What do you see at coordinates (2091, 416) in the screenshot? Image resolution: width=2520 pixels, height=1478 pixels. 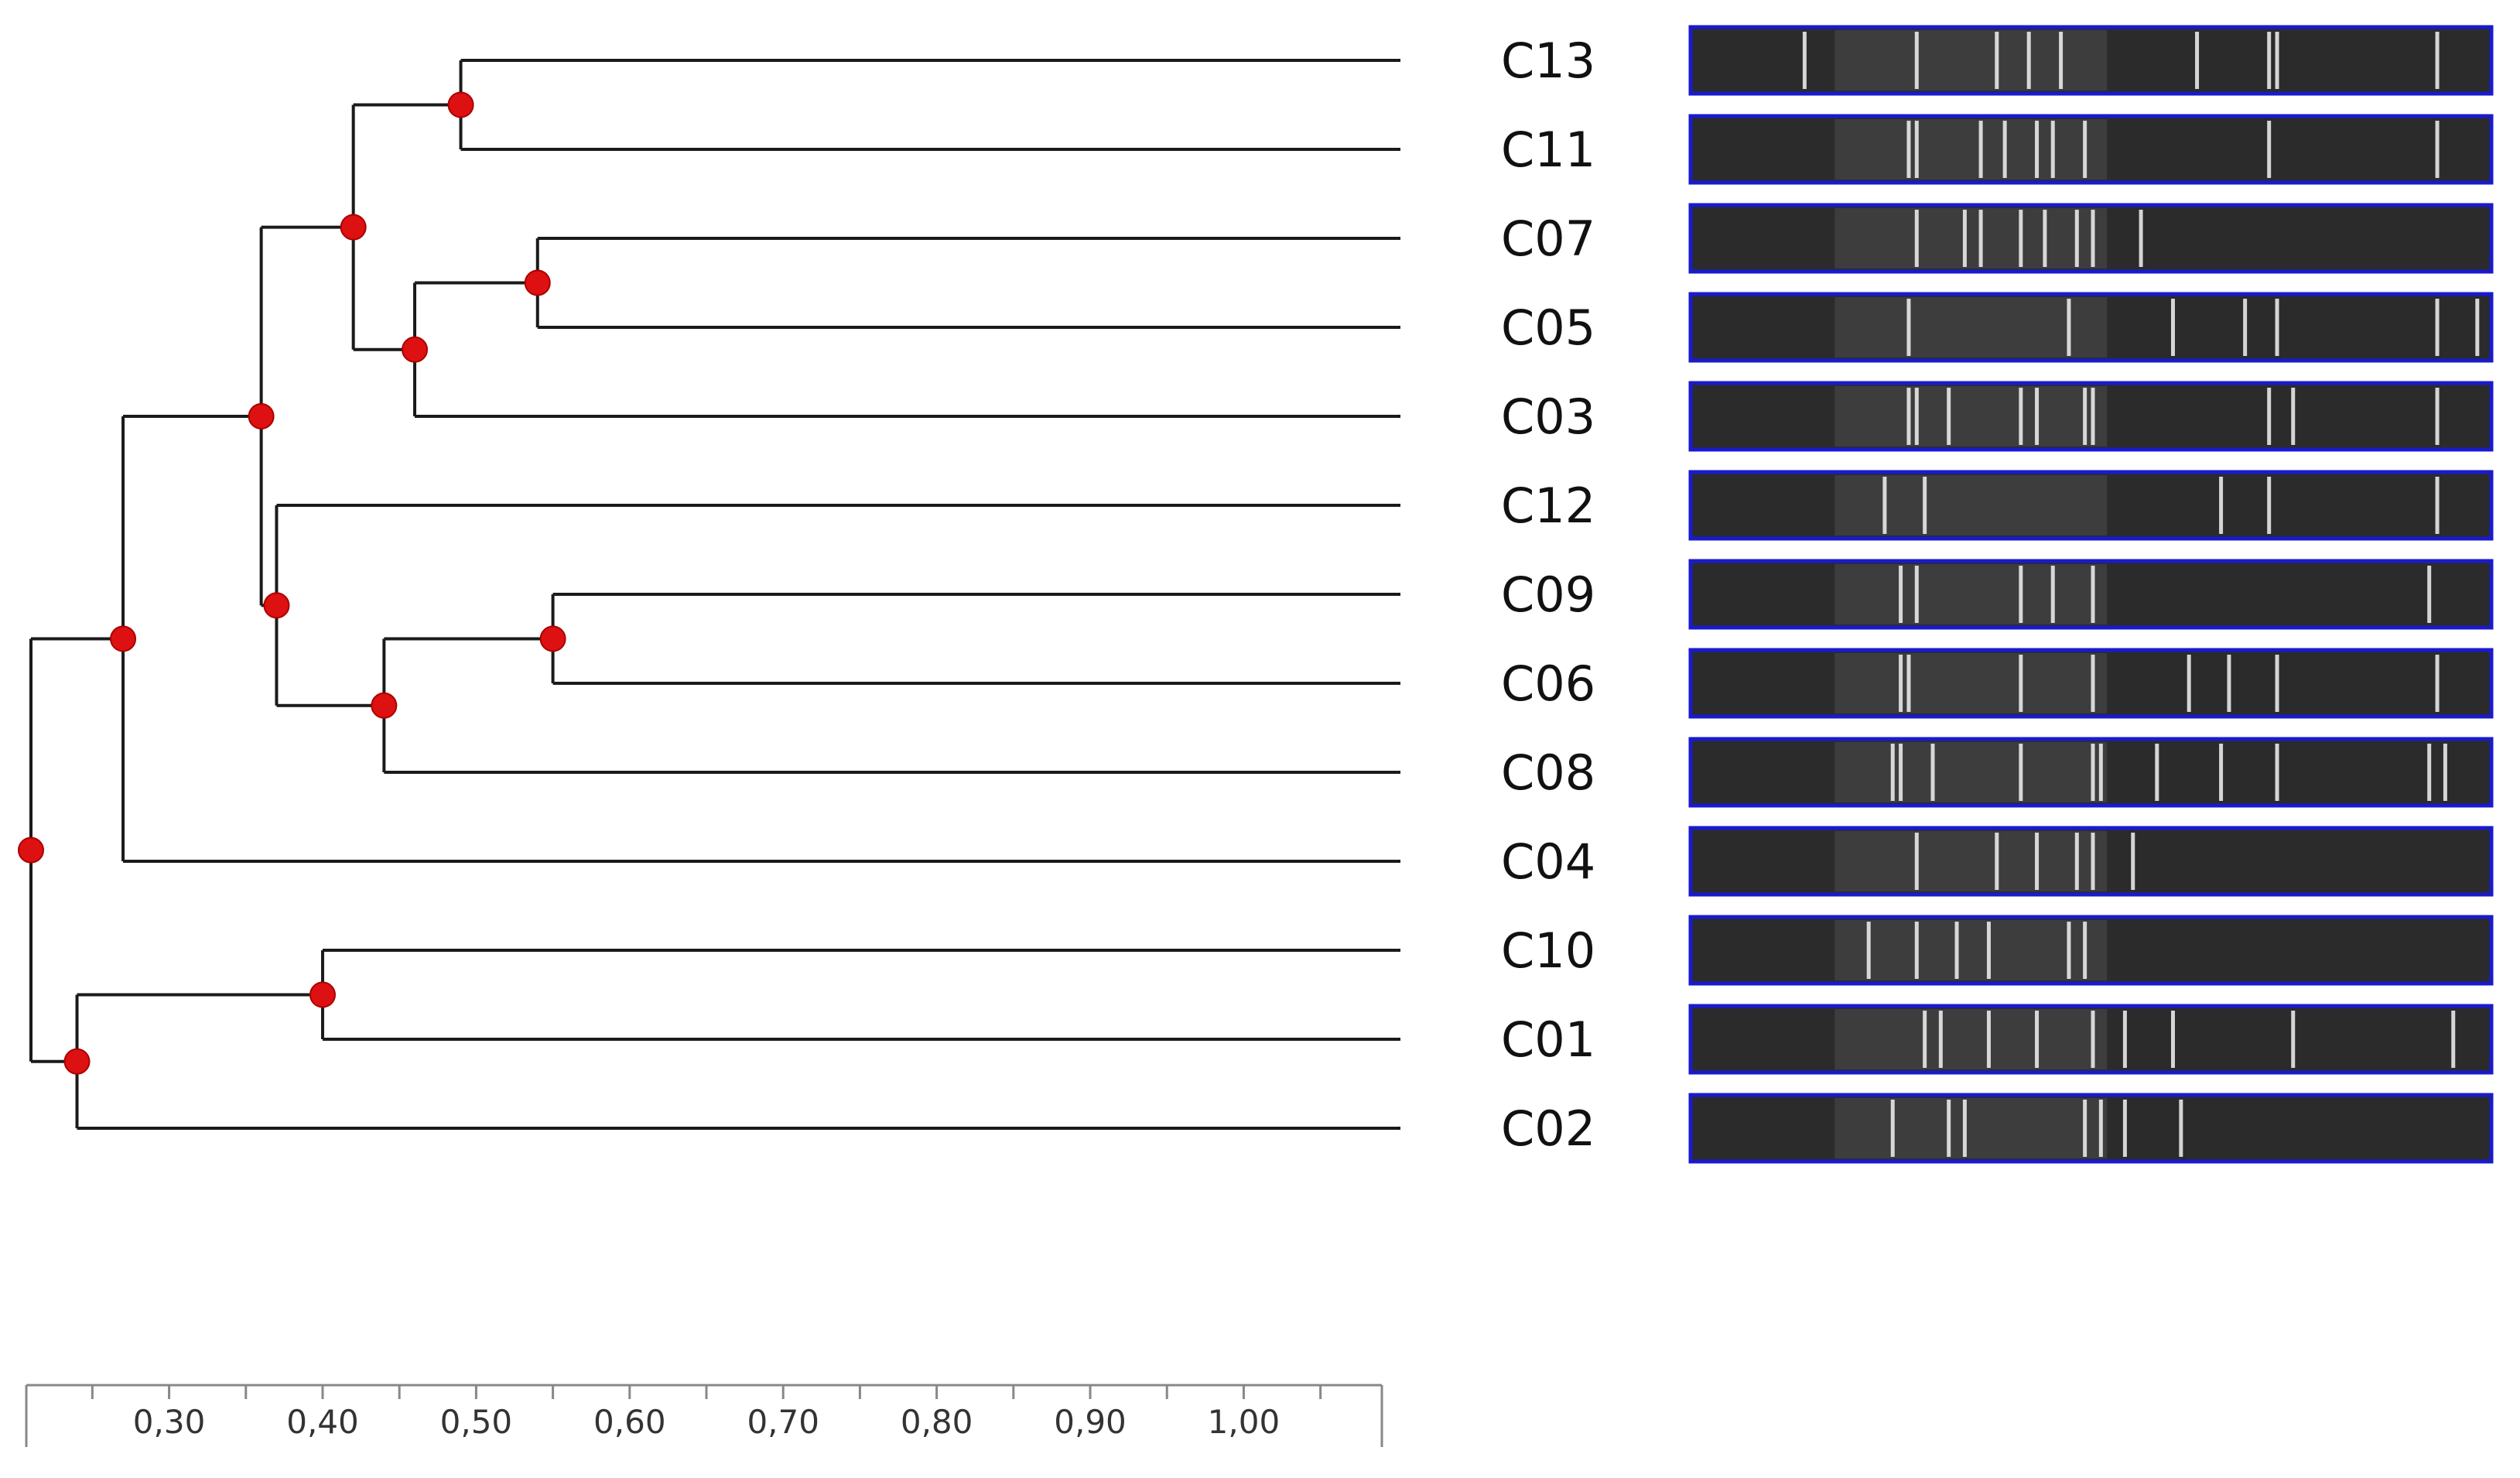 I see `gel-lane-C03` at bounding box center [2091, 416].